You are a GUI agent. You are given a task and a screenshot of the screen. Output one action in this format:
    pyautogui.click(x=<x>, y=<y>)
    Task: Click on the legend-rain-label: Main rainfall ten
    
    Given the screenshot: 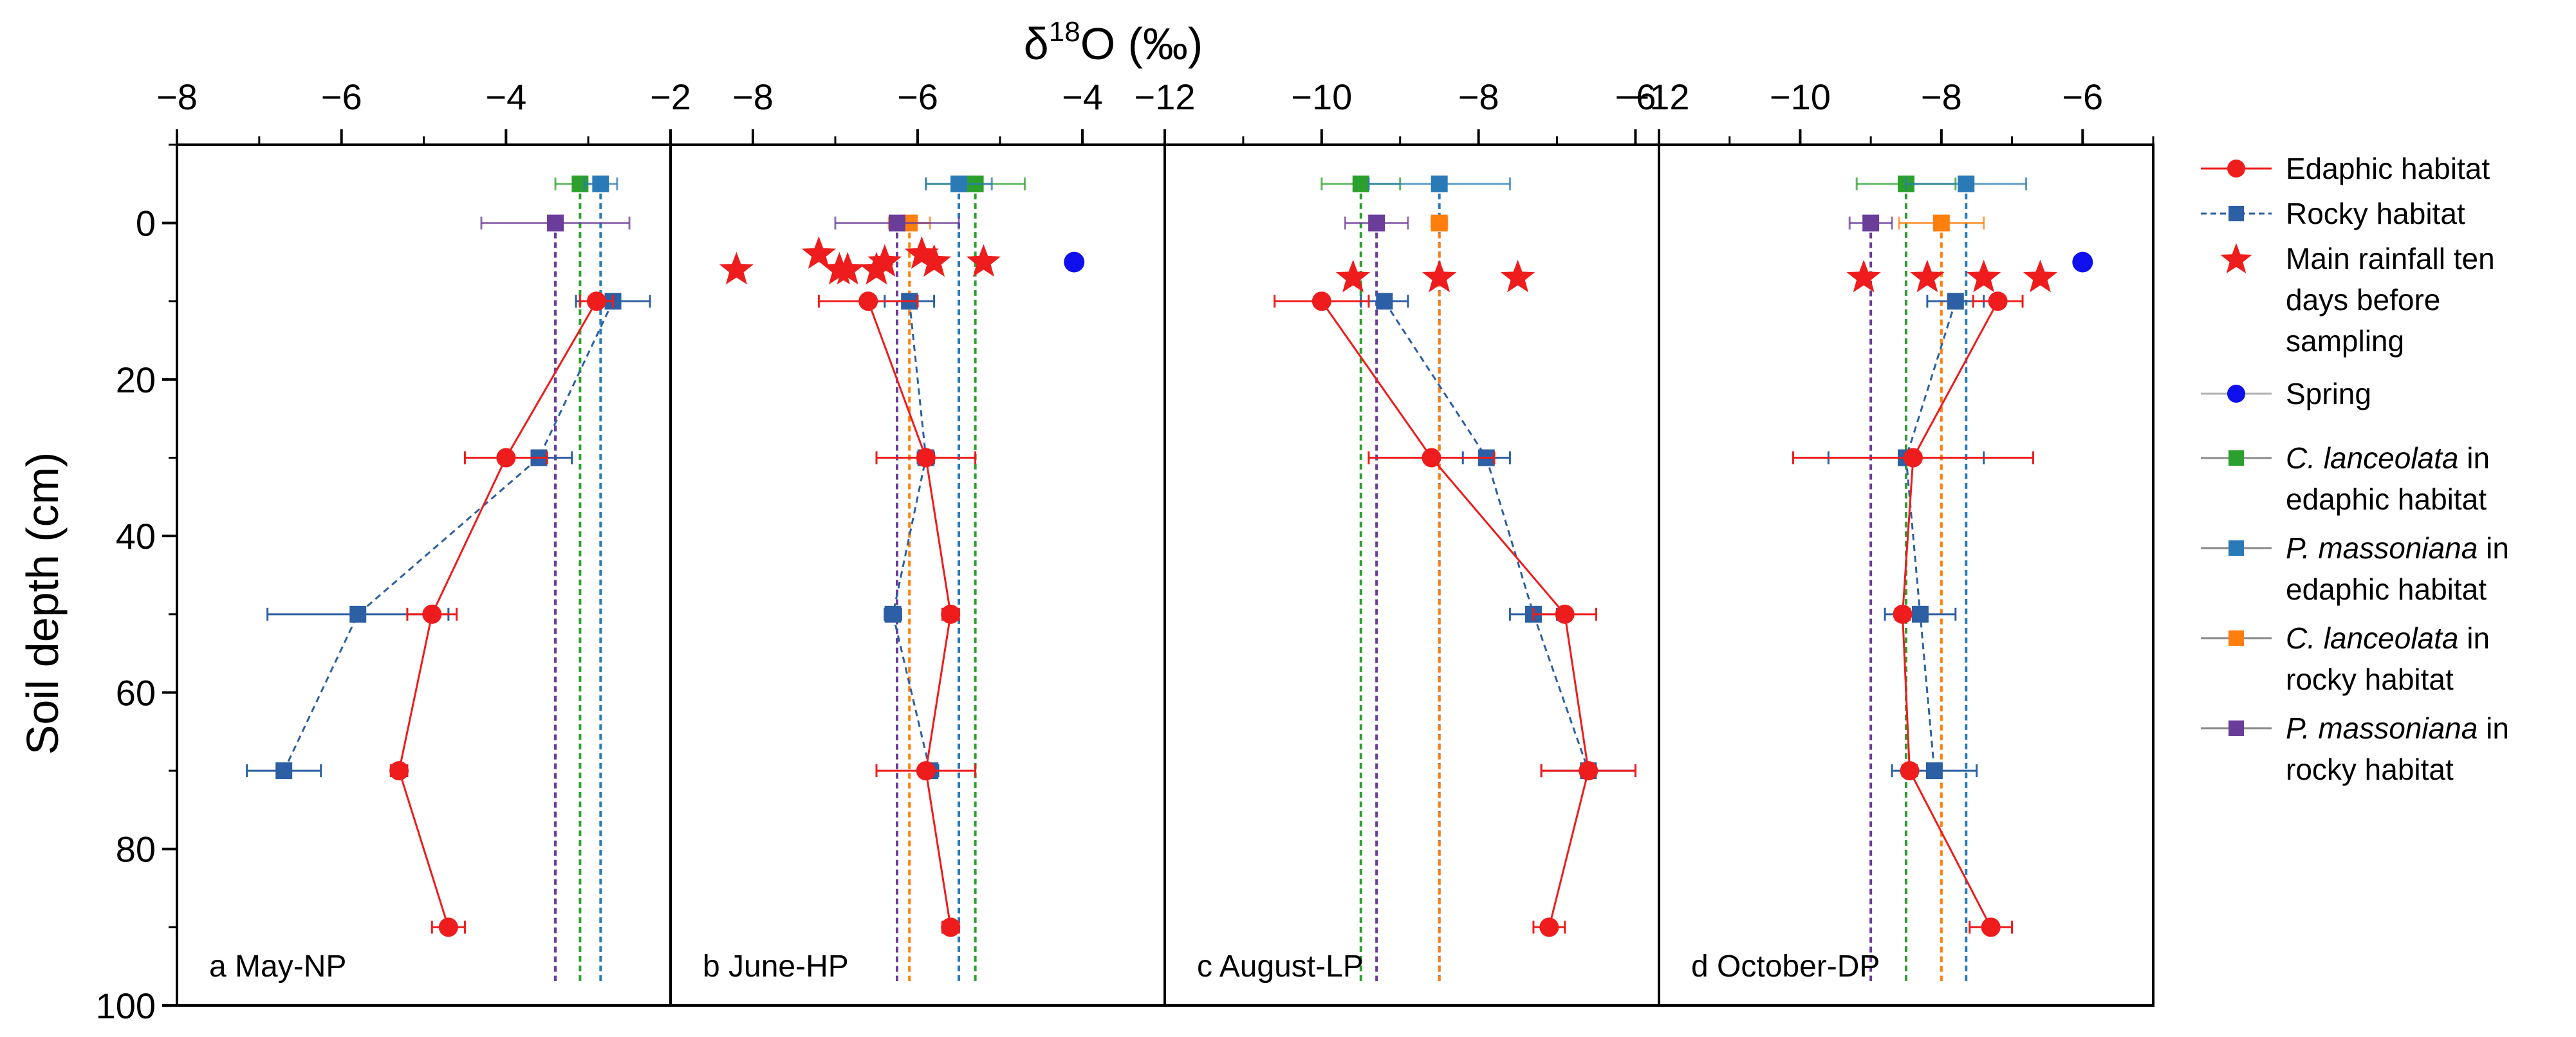 What is the action you would take?
    pyautogui.click(x=2390, y=258)
    